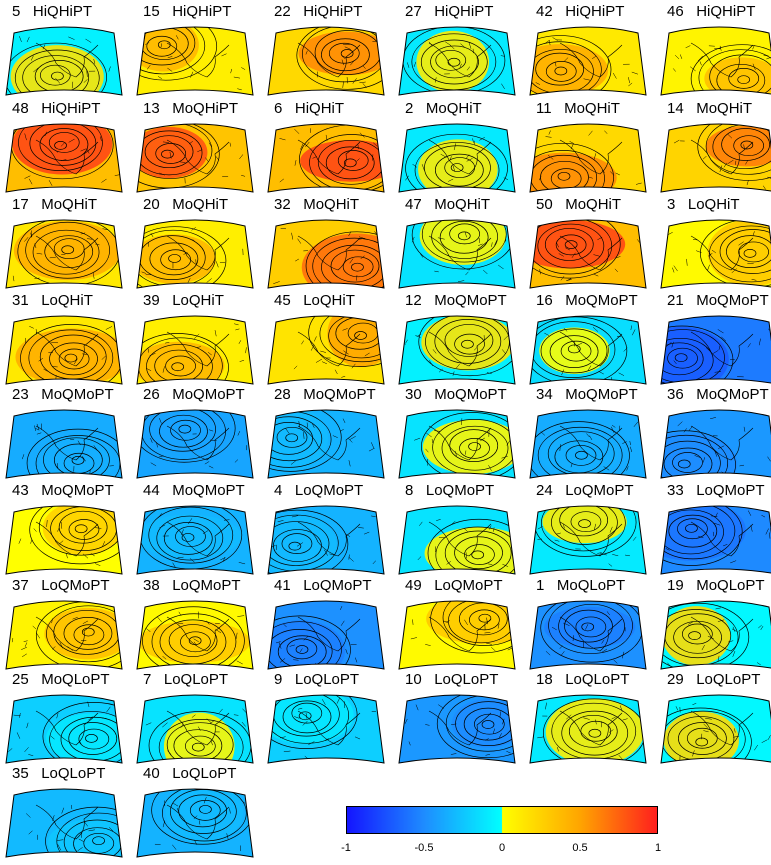 This screenshot has height=865, width=771. What do you see at coordinates (711, 12) in the screenshot?
I see `panel-label: 46 HiQHiPT` at bounding box center [711, 12].